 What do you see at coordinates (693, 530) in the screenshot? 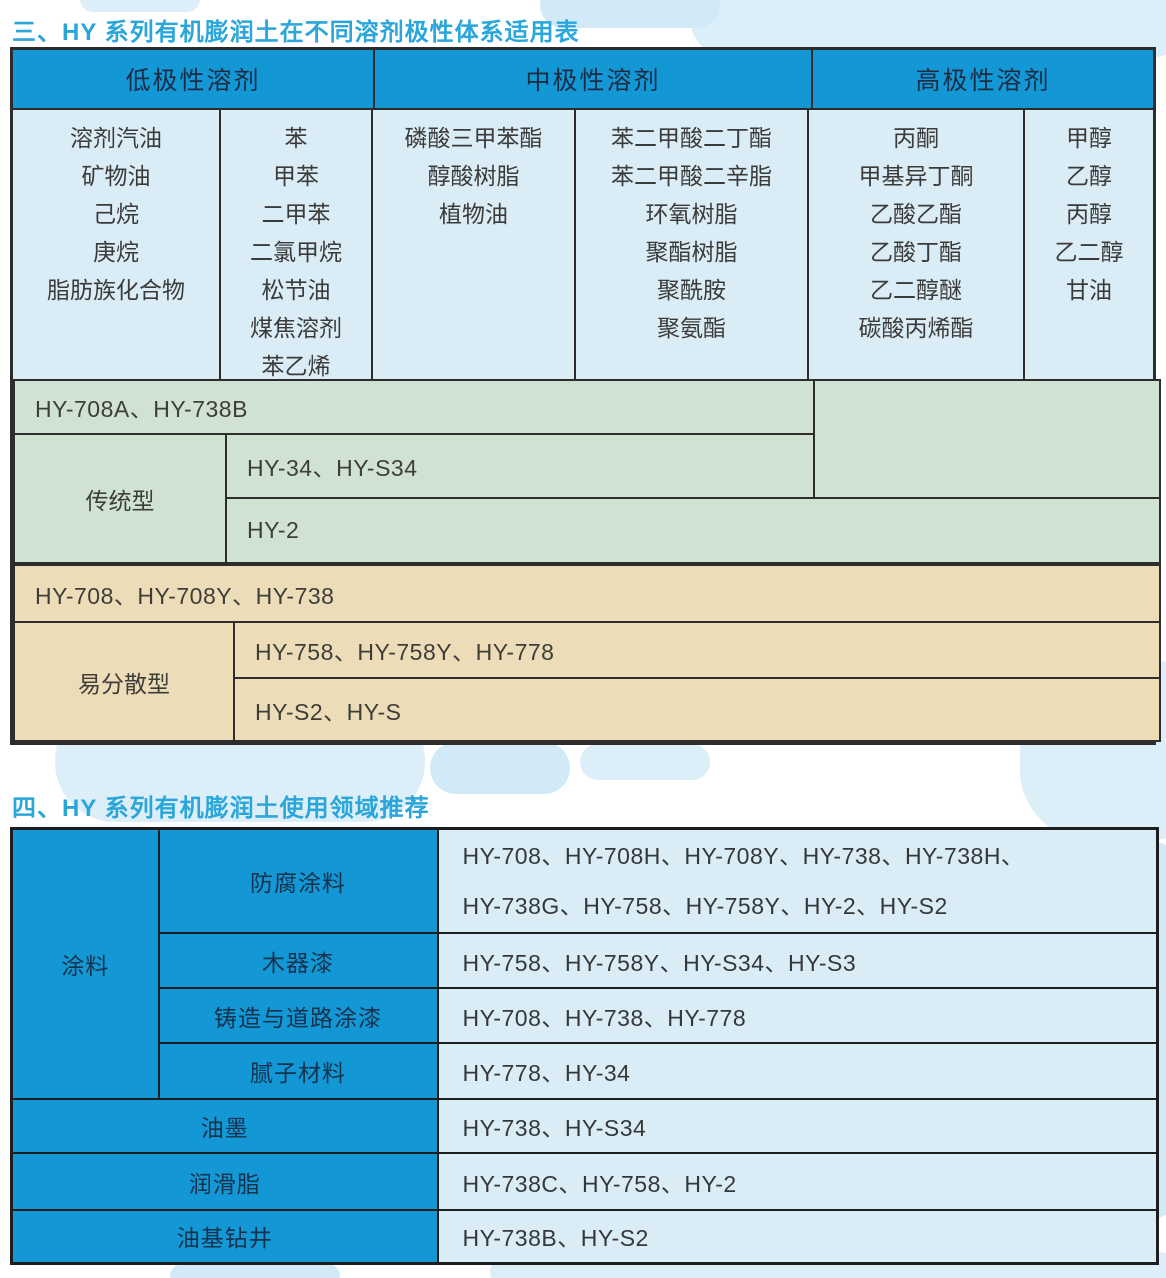
I see `traditional-row-c: HY-2` at bounding box center [693, 530].